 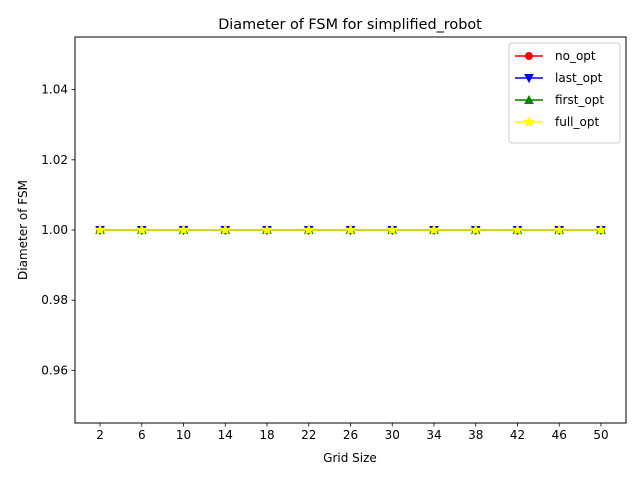 What do you see at coordinates (54, 160) in the screenshot?
I see `y-tick-label: 1.02` at bounding box center [54, 160].